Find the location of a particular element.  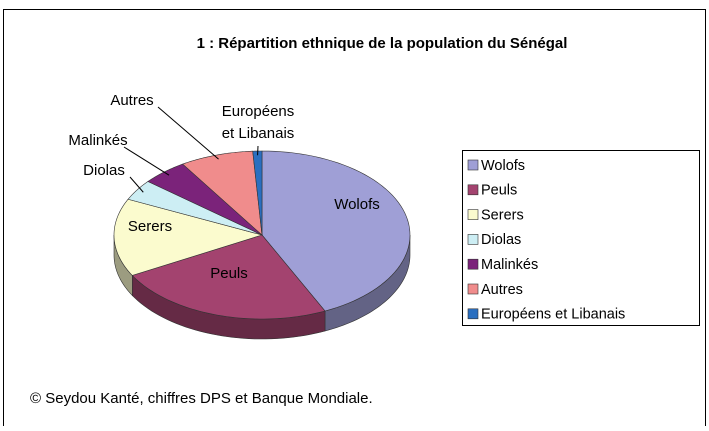

legend-label: Autres is located at coordinates (502, 290).